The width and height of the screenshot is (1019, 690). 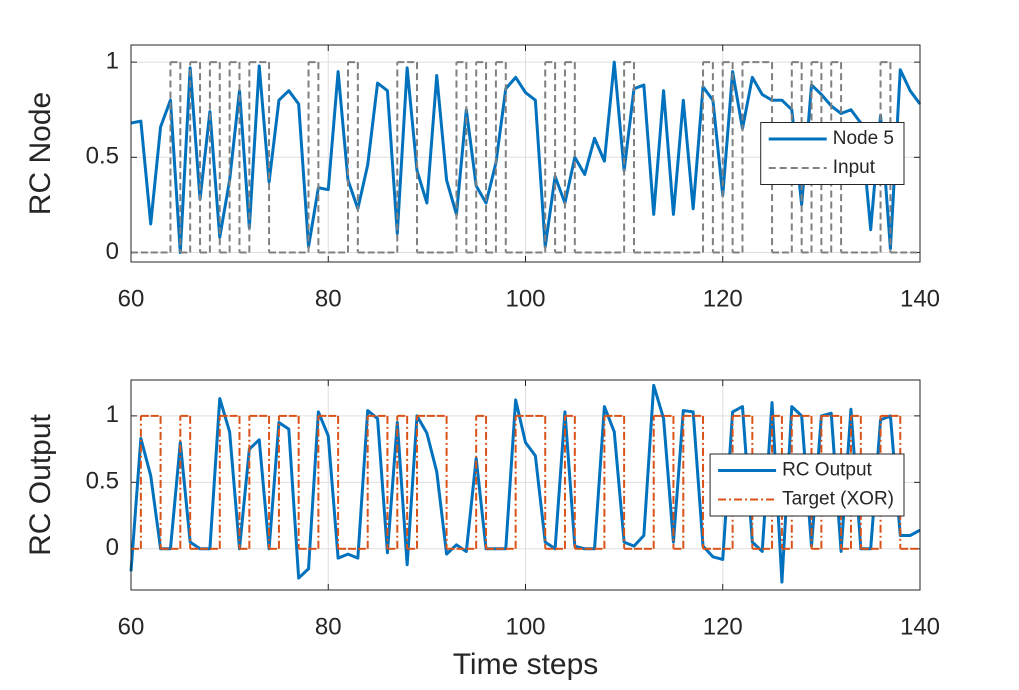 What do you see at coordinates (827, 470) in the screenshot?
I see `legend-label: RC Output` at bounding box center [827, 470].